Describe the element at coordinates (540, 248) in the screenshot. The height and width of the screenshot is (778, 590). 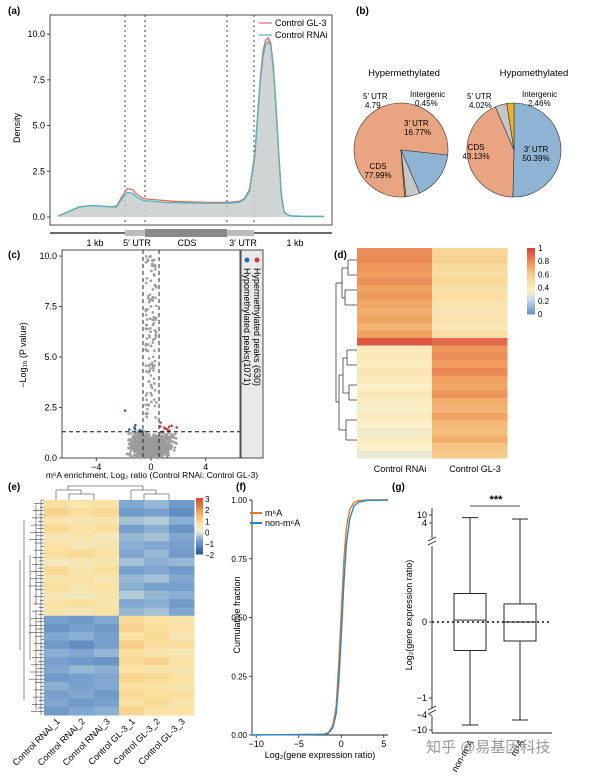
I see `colorbar-d-label: 1` at that location.